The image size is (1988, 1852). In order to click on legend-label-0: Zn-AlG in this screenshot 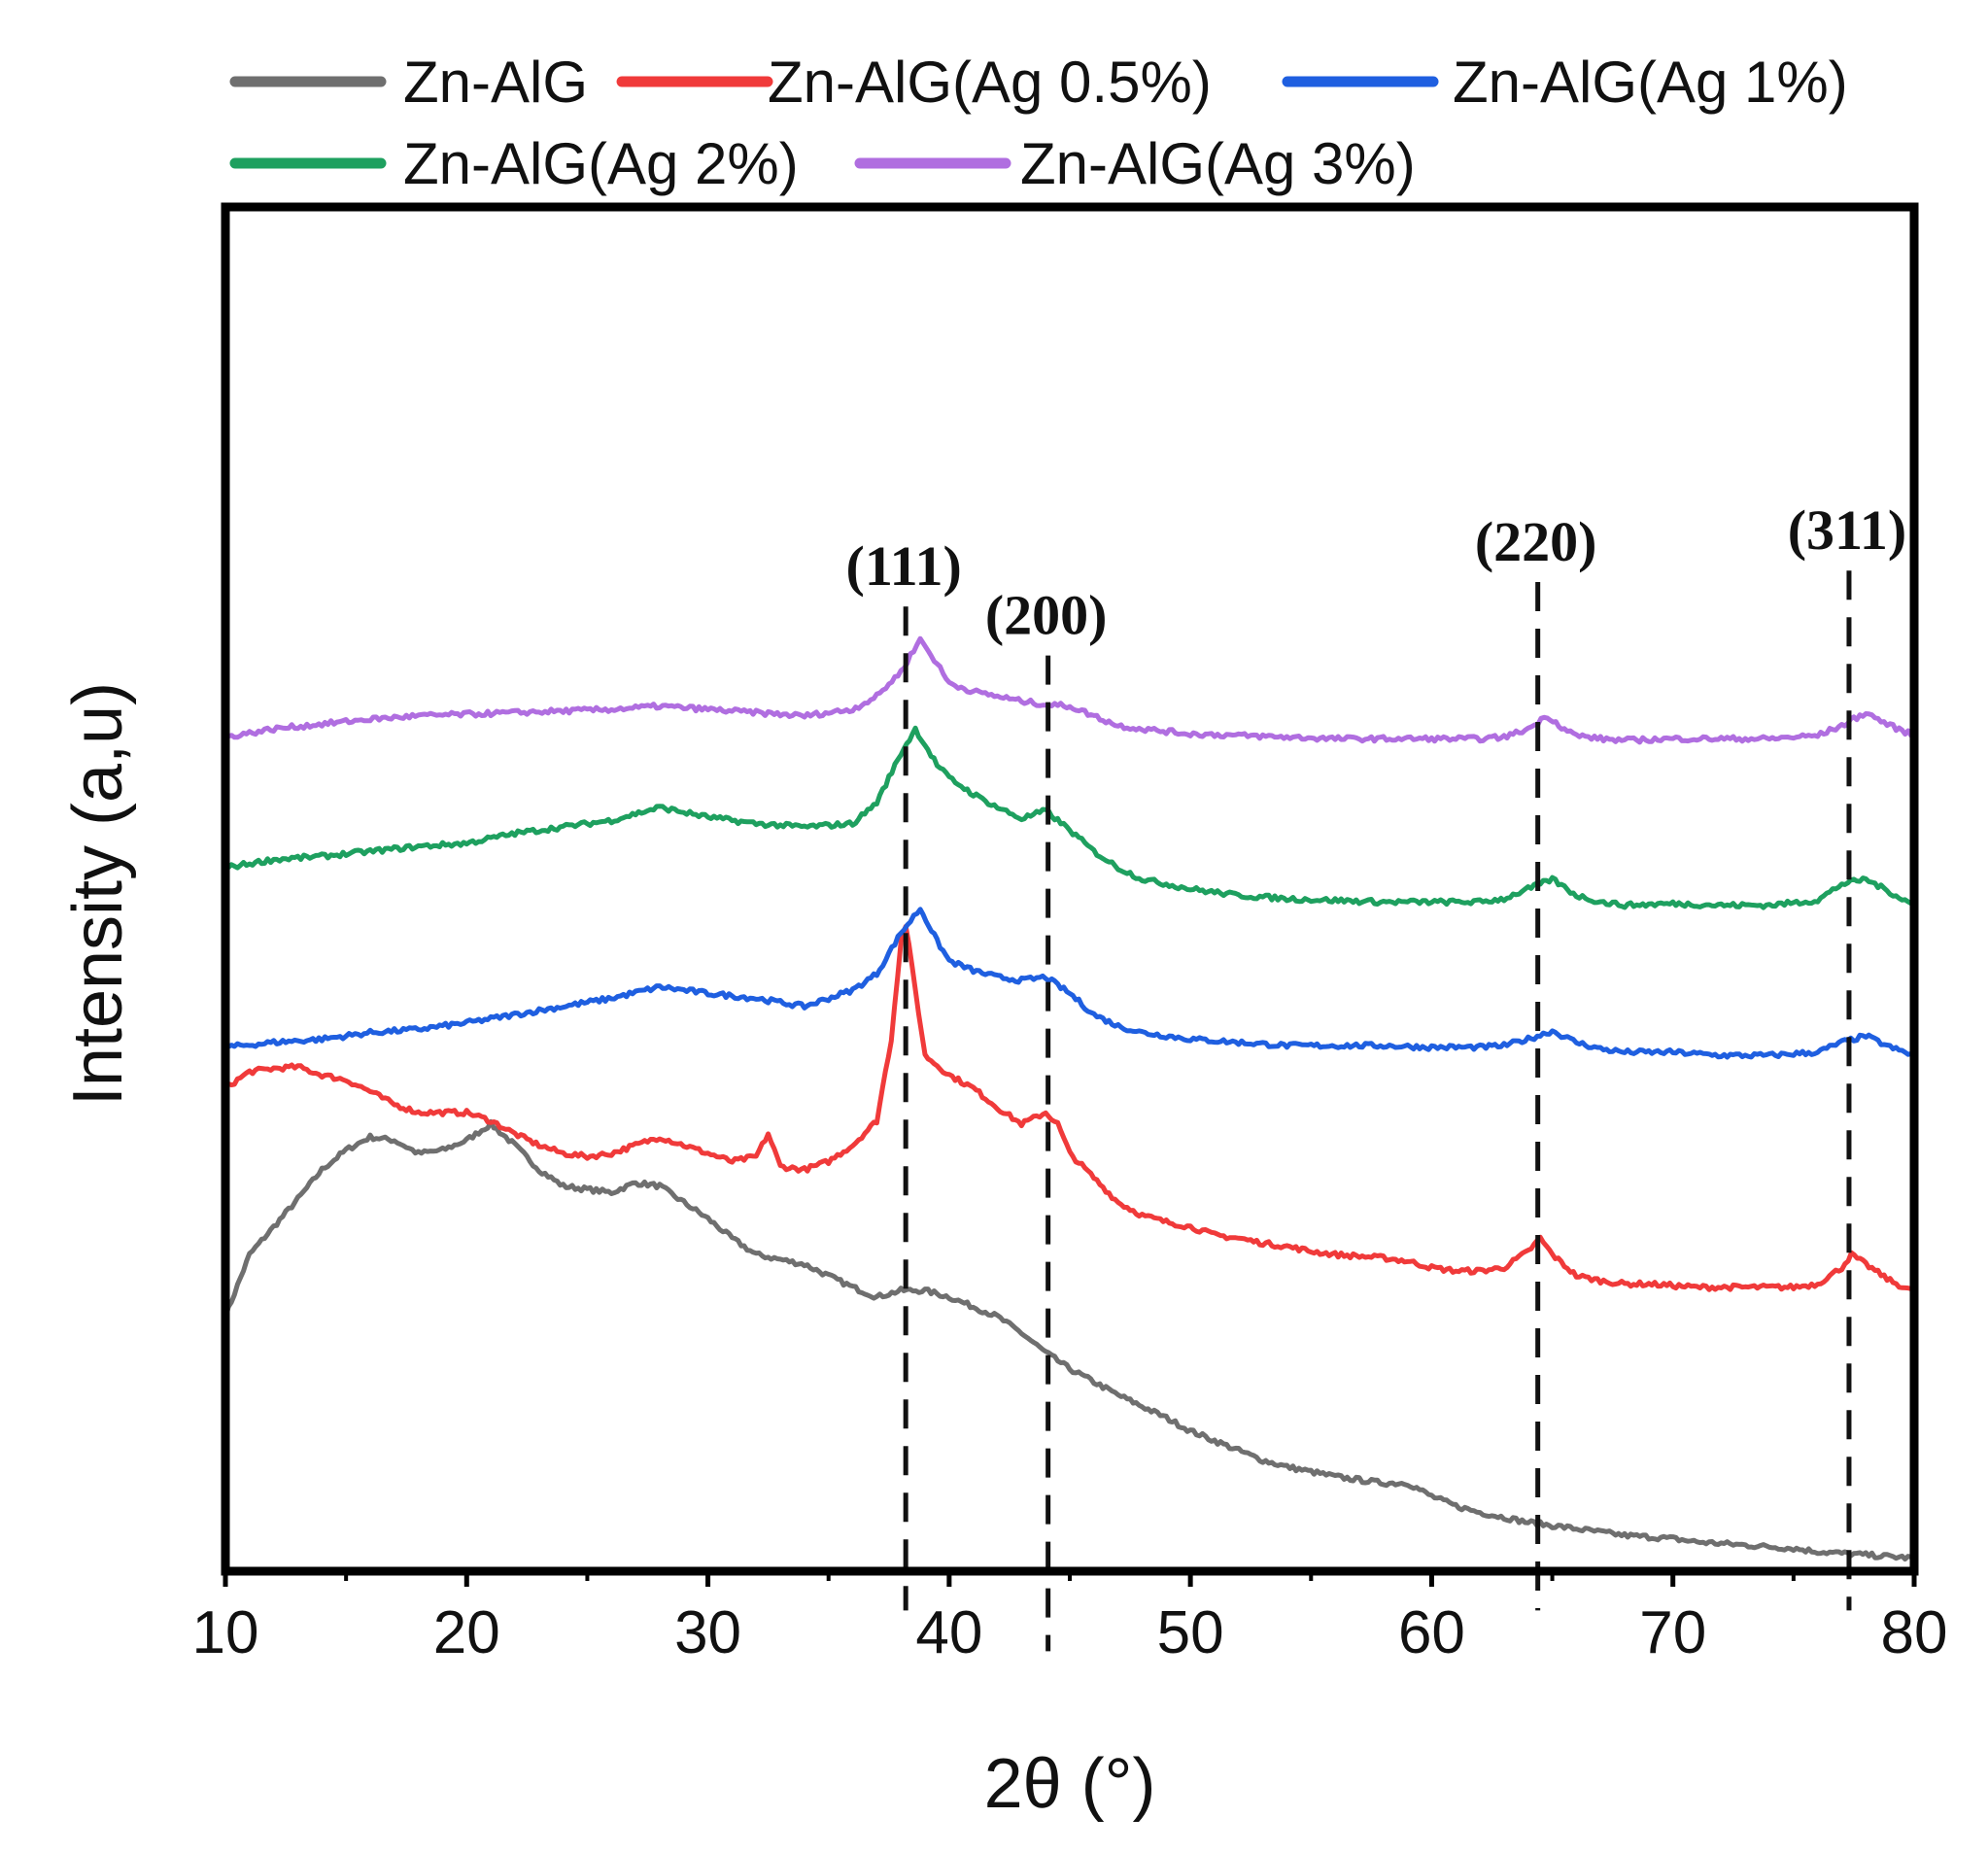, I will do `click(495, 82)`.